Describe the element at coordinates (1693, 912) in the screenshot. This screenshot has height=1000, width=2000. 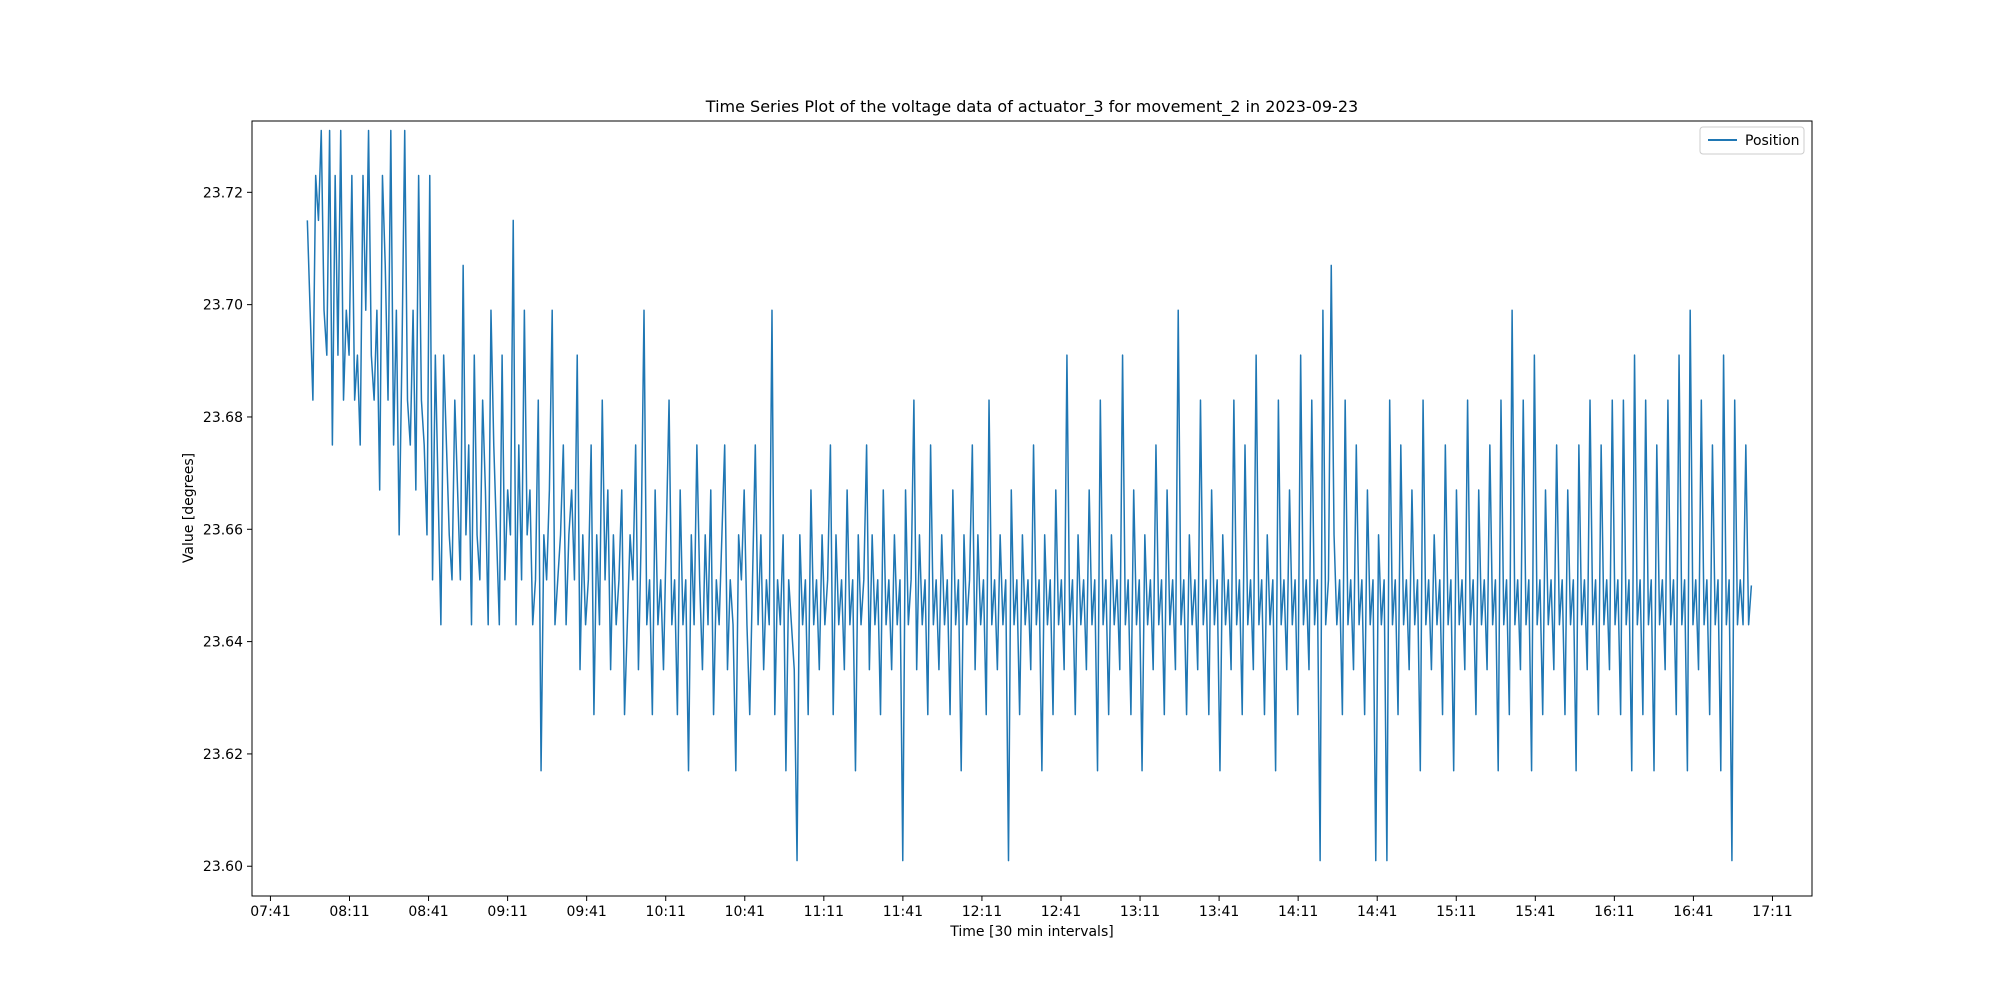
I see `x-tick-label: 16:41` at that location.